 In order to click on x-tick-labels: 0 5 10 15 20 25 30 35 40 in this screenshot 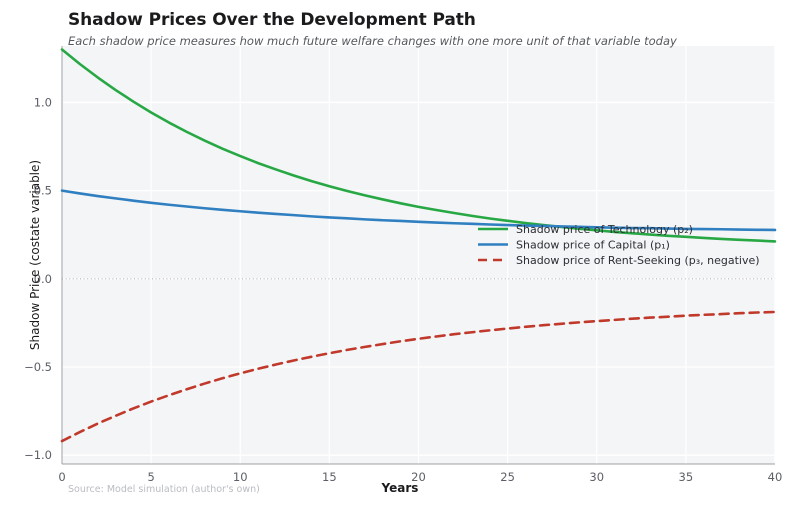, I will do `click(420, 477)`.